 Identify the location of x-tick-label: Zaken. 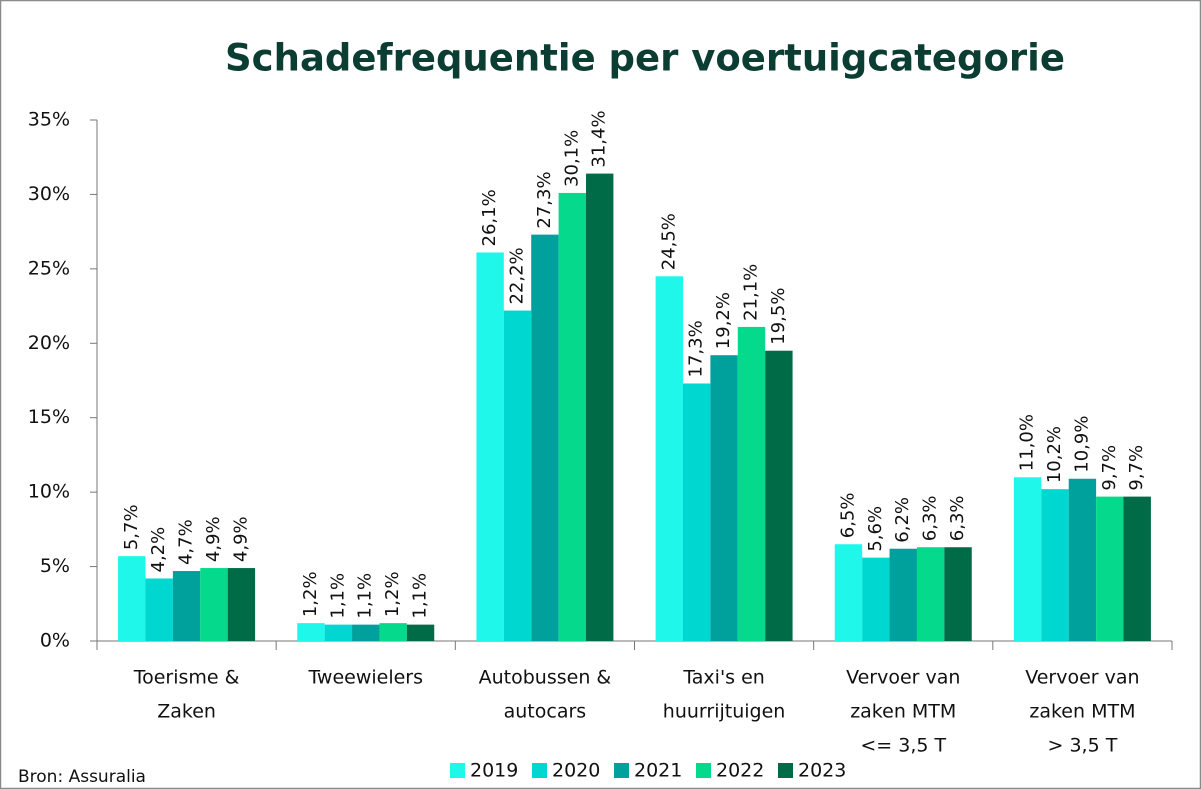
(186, 712).